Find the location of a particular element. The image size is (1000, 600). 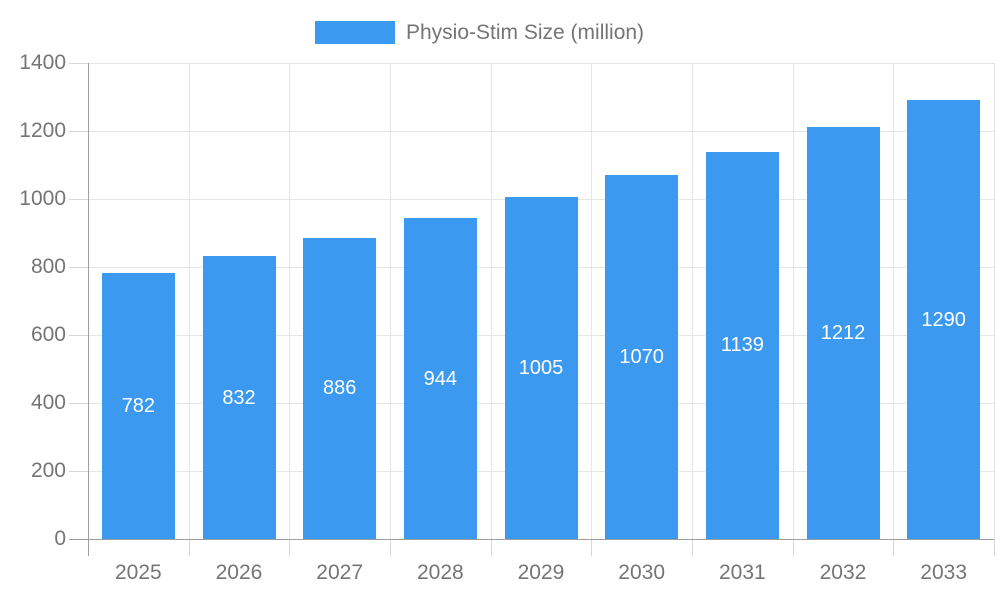

bar-value-label: 782 is located at coordinates (138, 406).